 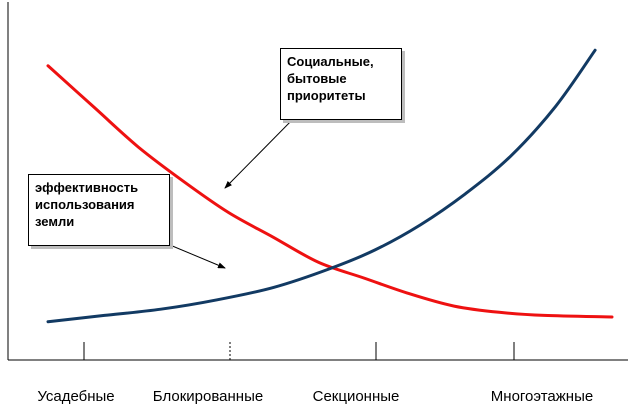 I want to click on callout-land-efficiency: эффективность использования земли, so click(x=99, y=210).